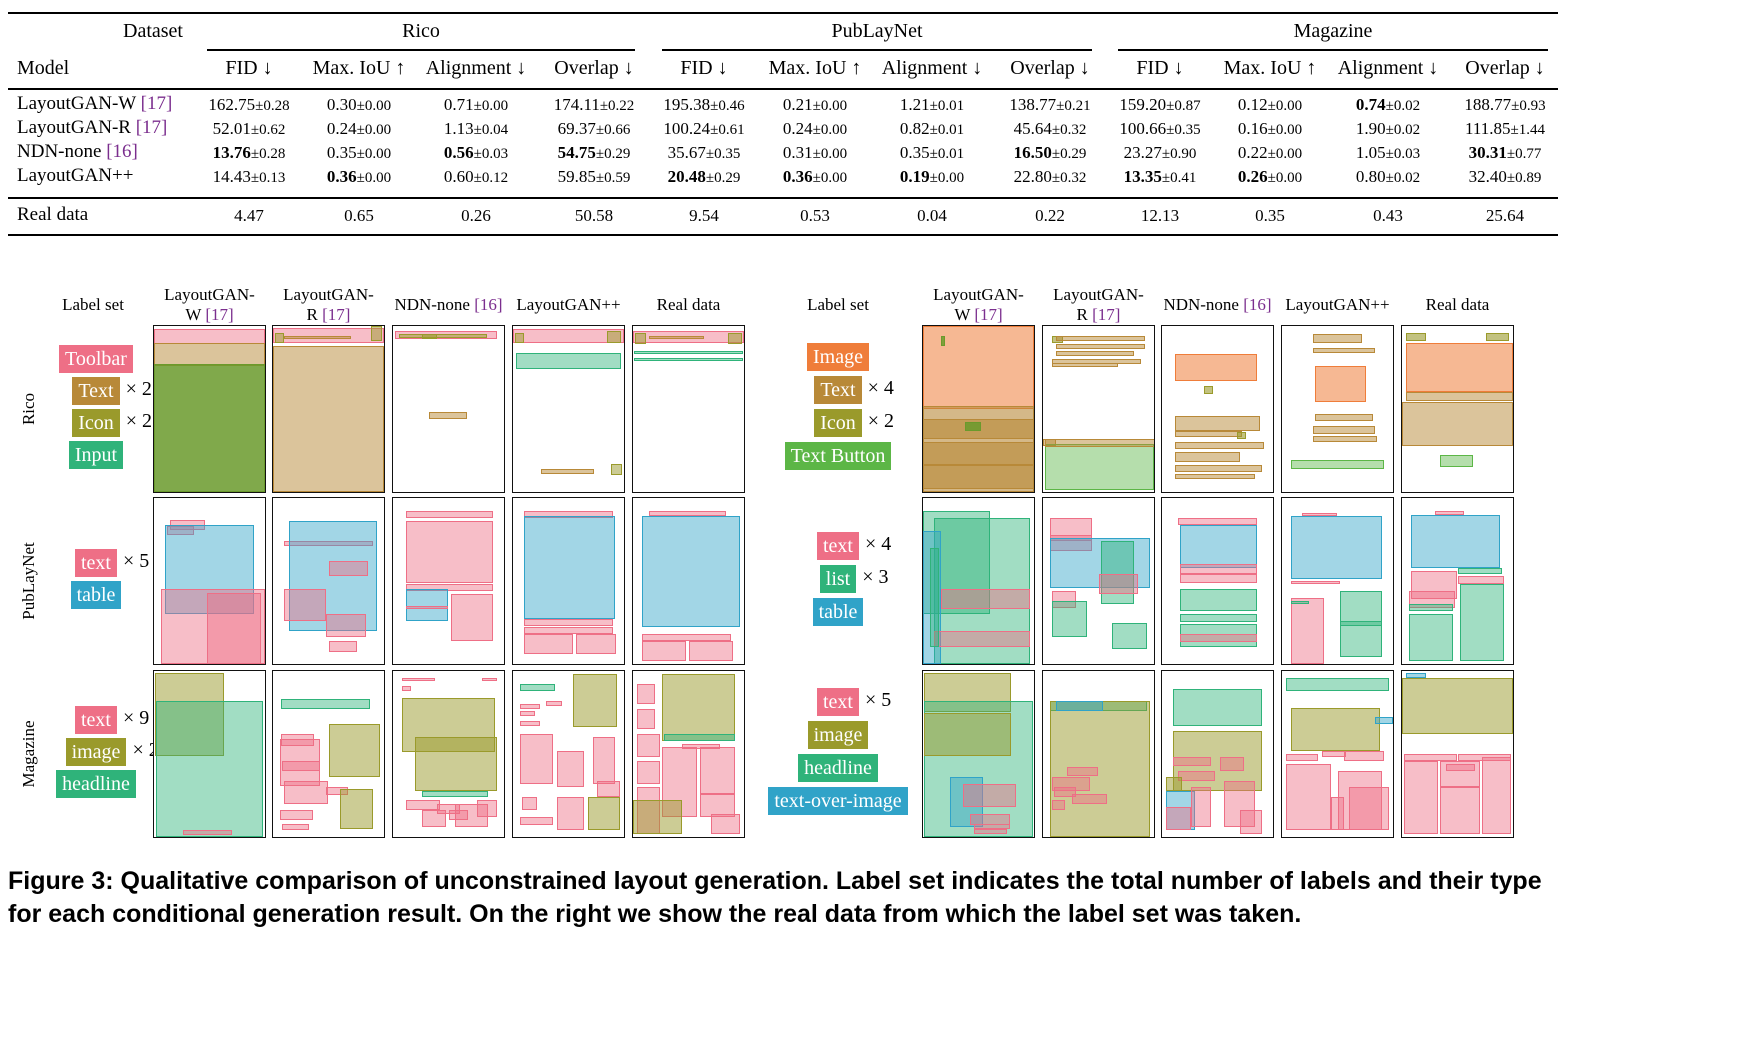 The image size is (1756, 1062). I want to click on real-data-cell: 0.26, so click(476, 215).